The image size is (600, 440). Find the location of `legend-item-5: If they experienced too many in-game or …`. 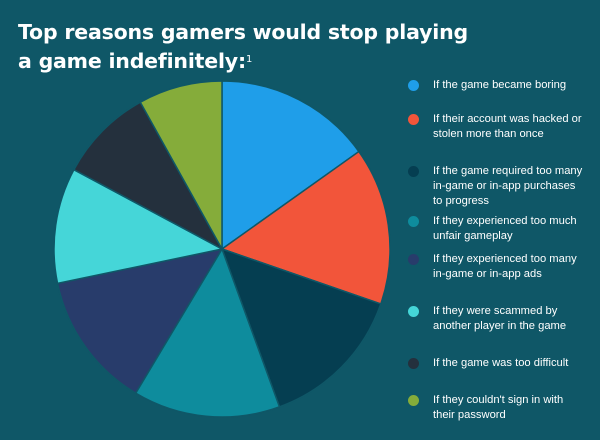

legend-item-5: If they experienced too many in-game or … is located at coordinates (495, 267).